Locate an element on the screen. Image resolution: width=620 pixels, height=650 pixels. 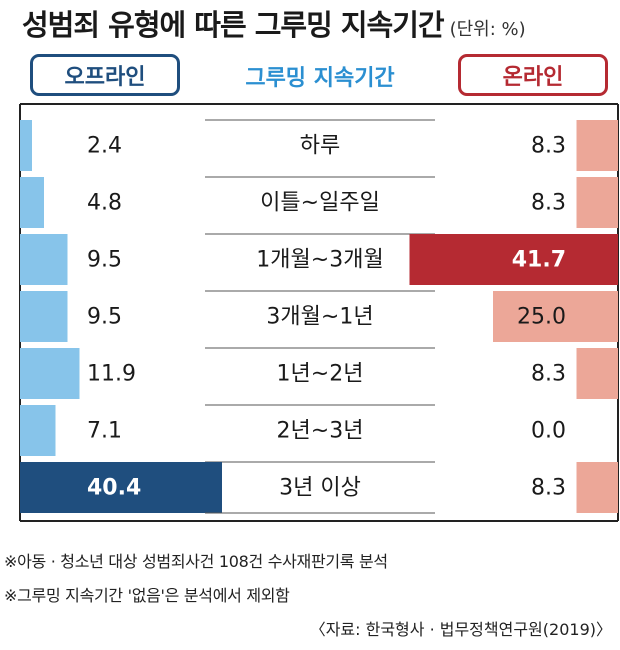
source-note: 〈자료: 한국형사 · 법무정책연구원(2019)〉 is located at coordinates (460, 629).